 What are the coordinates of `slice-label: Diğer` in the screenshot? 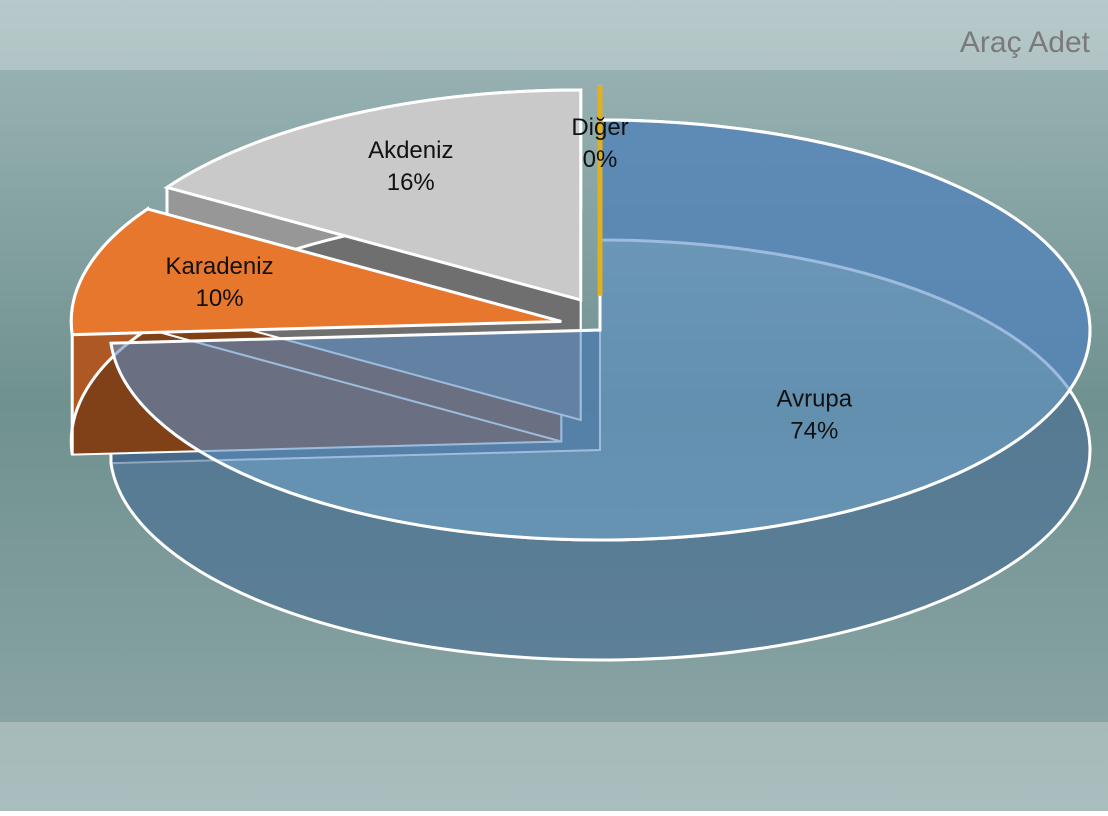 It's located at (599, 127).